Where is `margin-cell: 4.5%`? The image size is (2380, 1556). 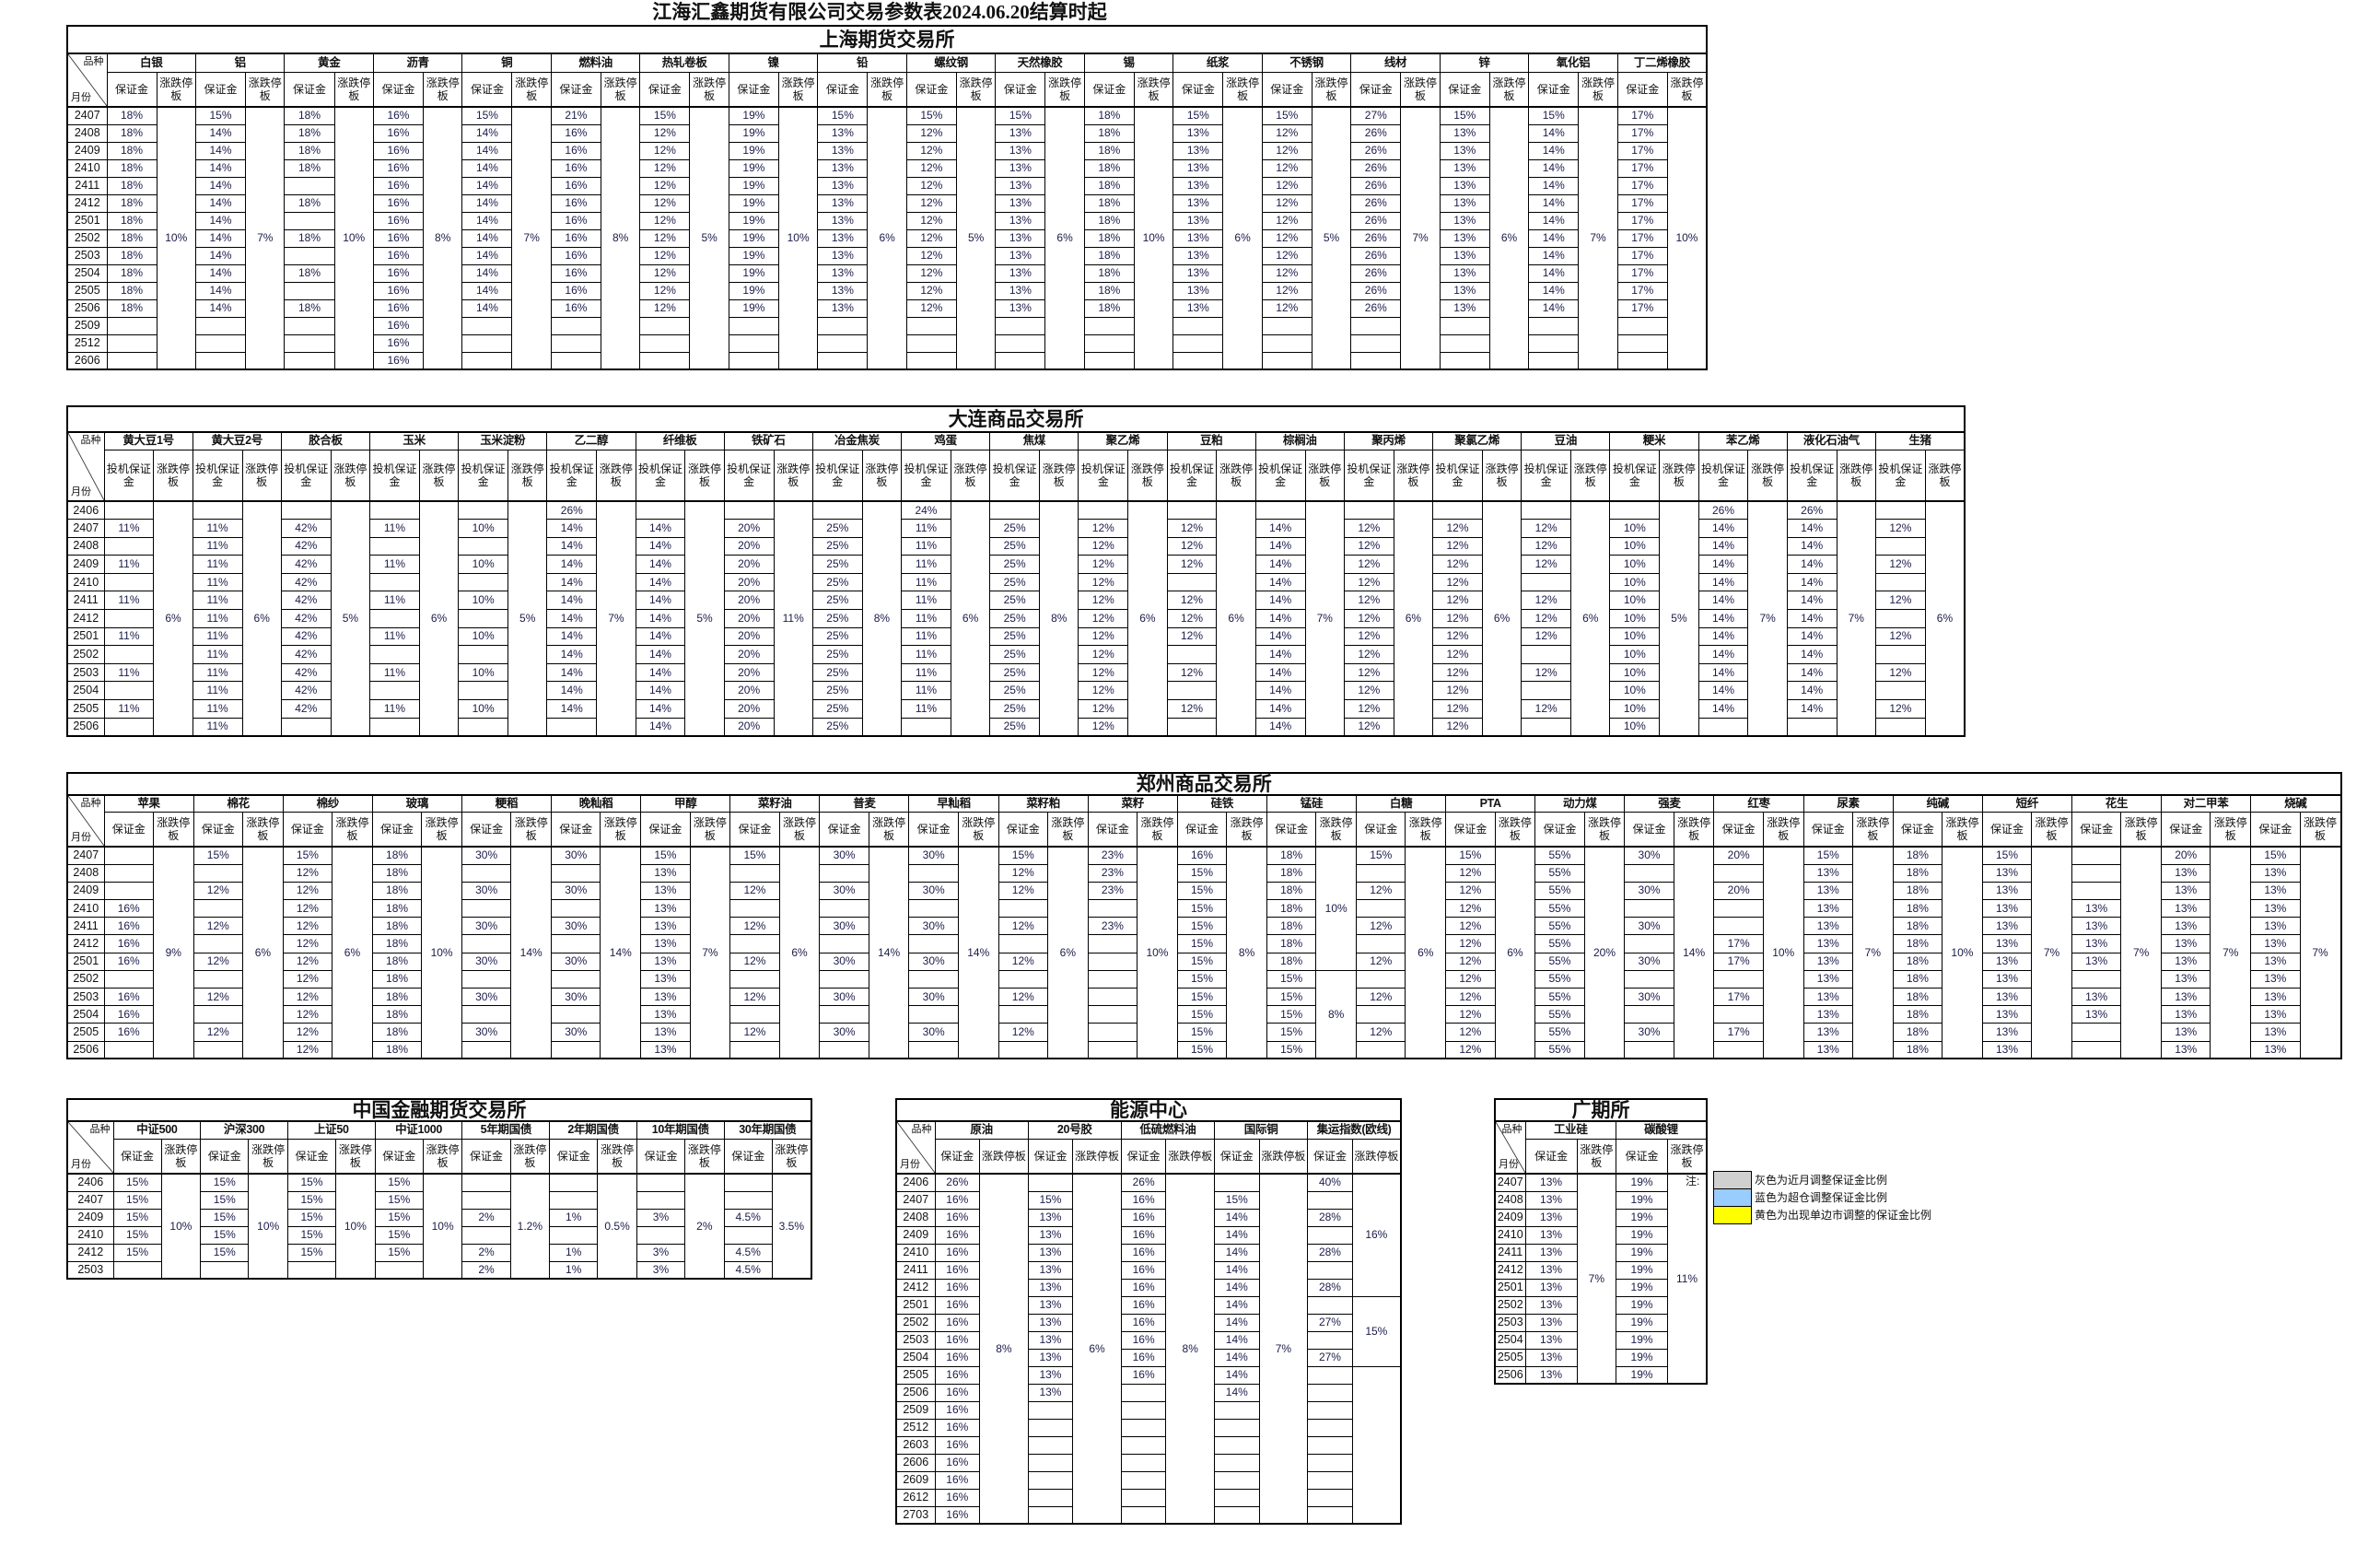
margin-cell: 4.5% is located at coordinates (748, 1270).